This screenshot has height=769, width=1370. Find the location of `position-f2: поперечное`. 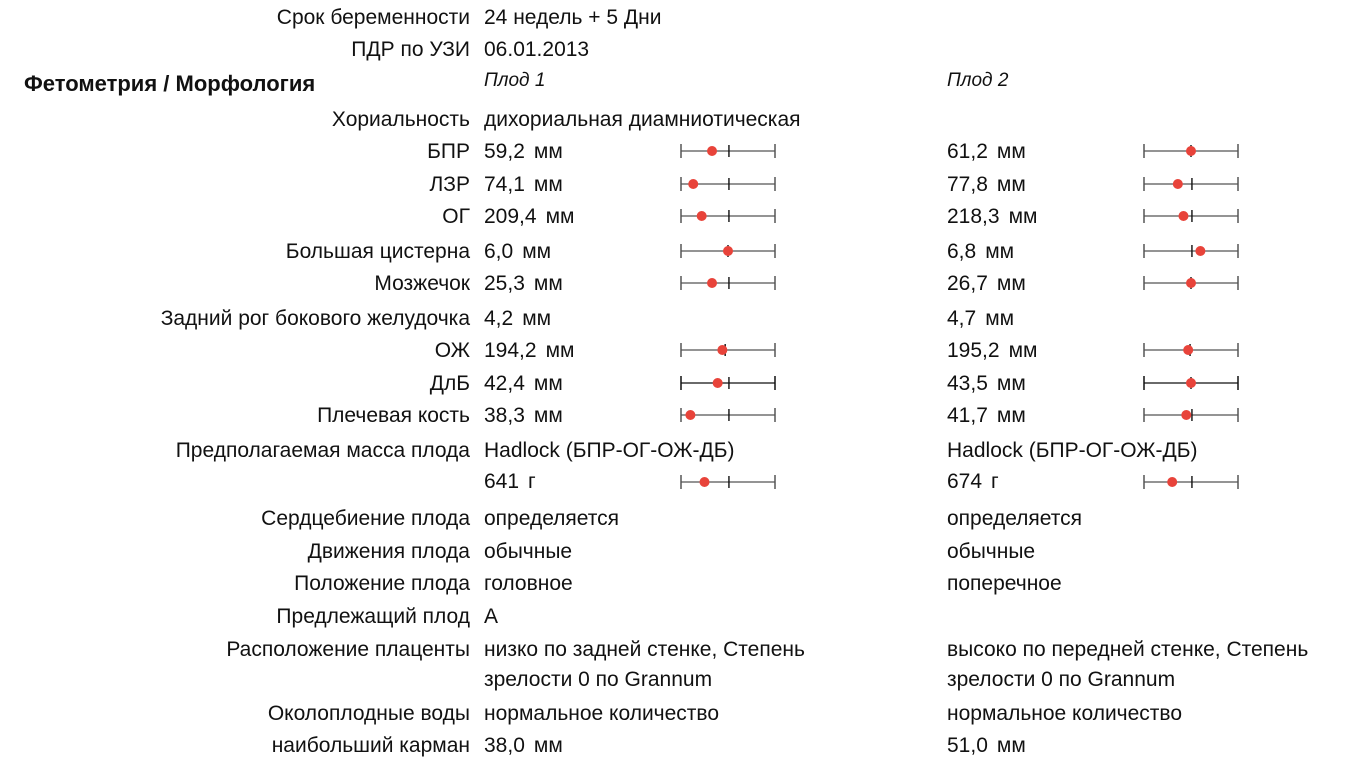

position-f2: поперечное is located at coordinates (1004, 583).